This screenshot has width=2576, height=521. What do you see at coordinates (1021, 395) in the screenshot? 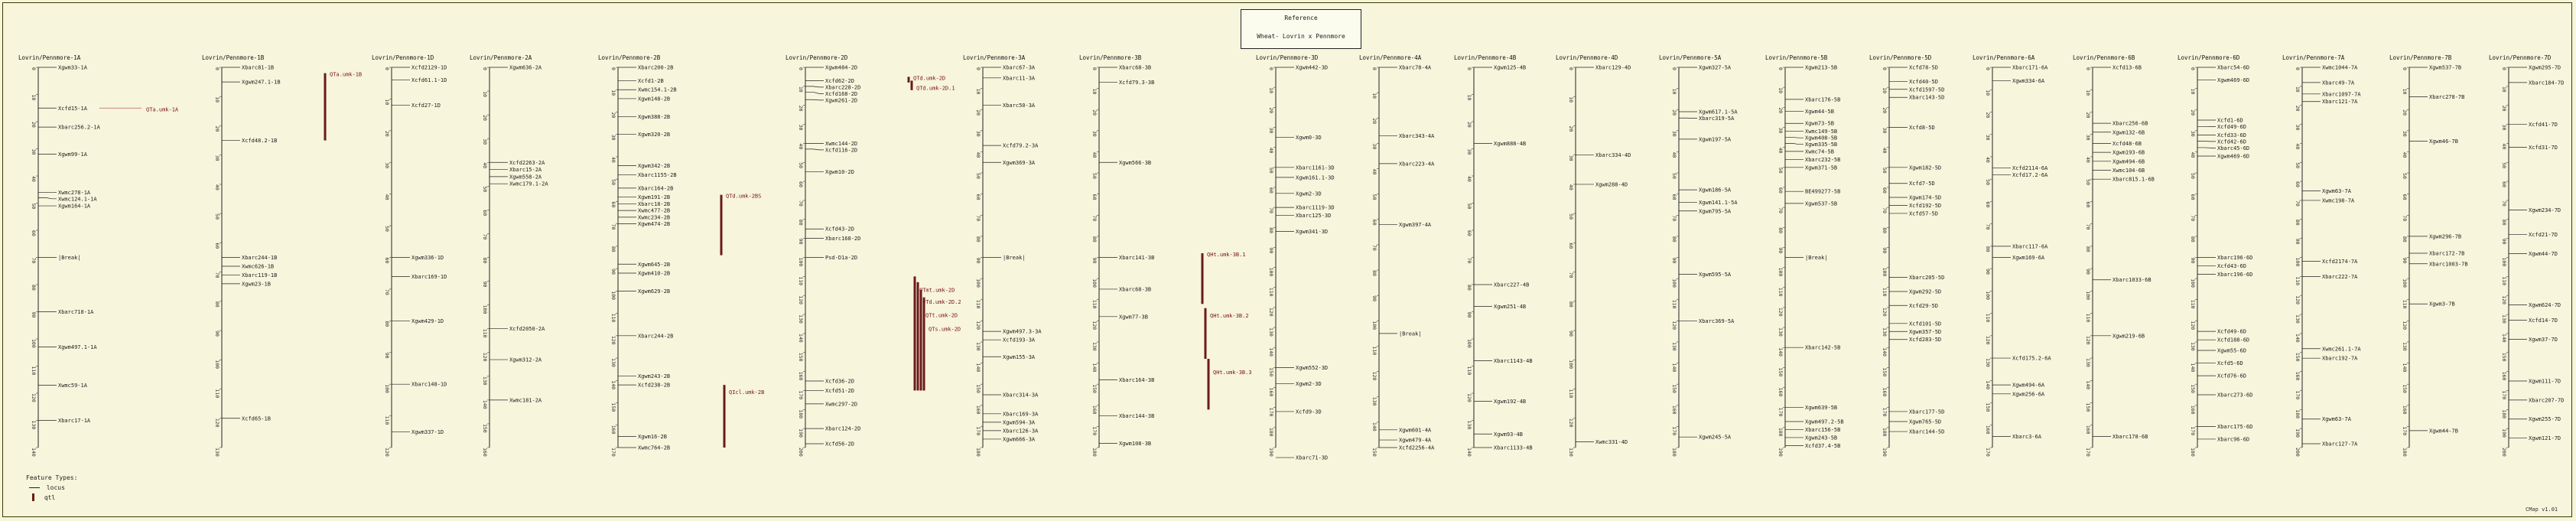
I see `marker-label: Xbarc314-3A` at bounding box center [1021, 395].